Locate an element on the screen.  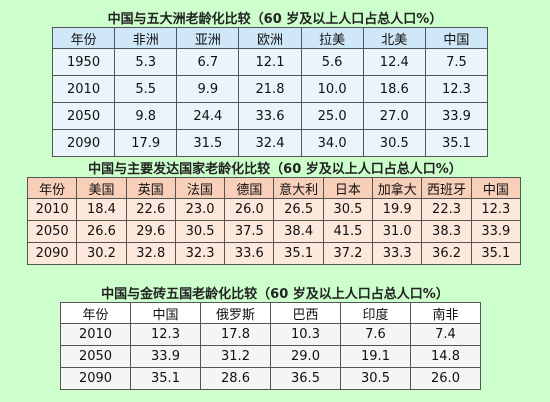
cell: 22.3 is located at coordinates (446, 209).